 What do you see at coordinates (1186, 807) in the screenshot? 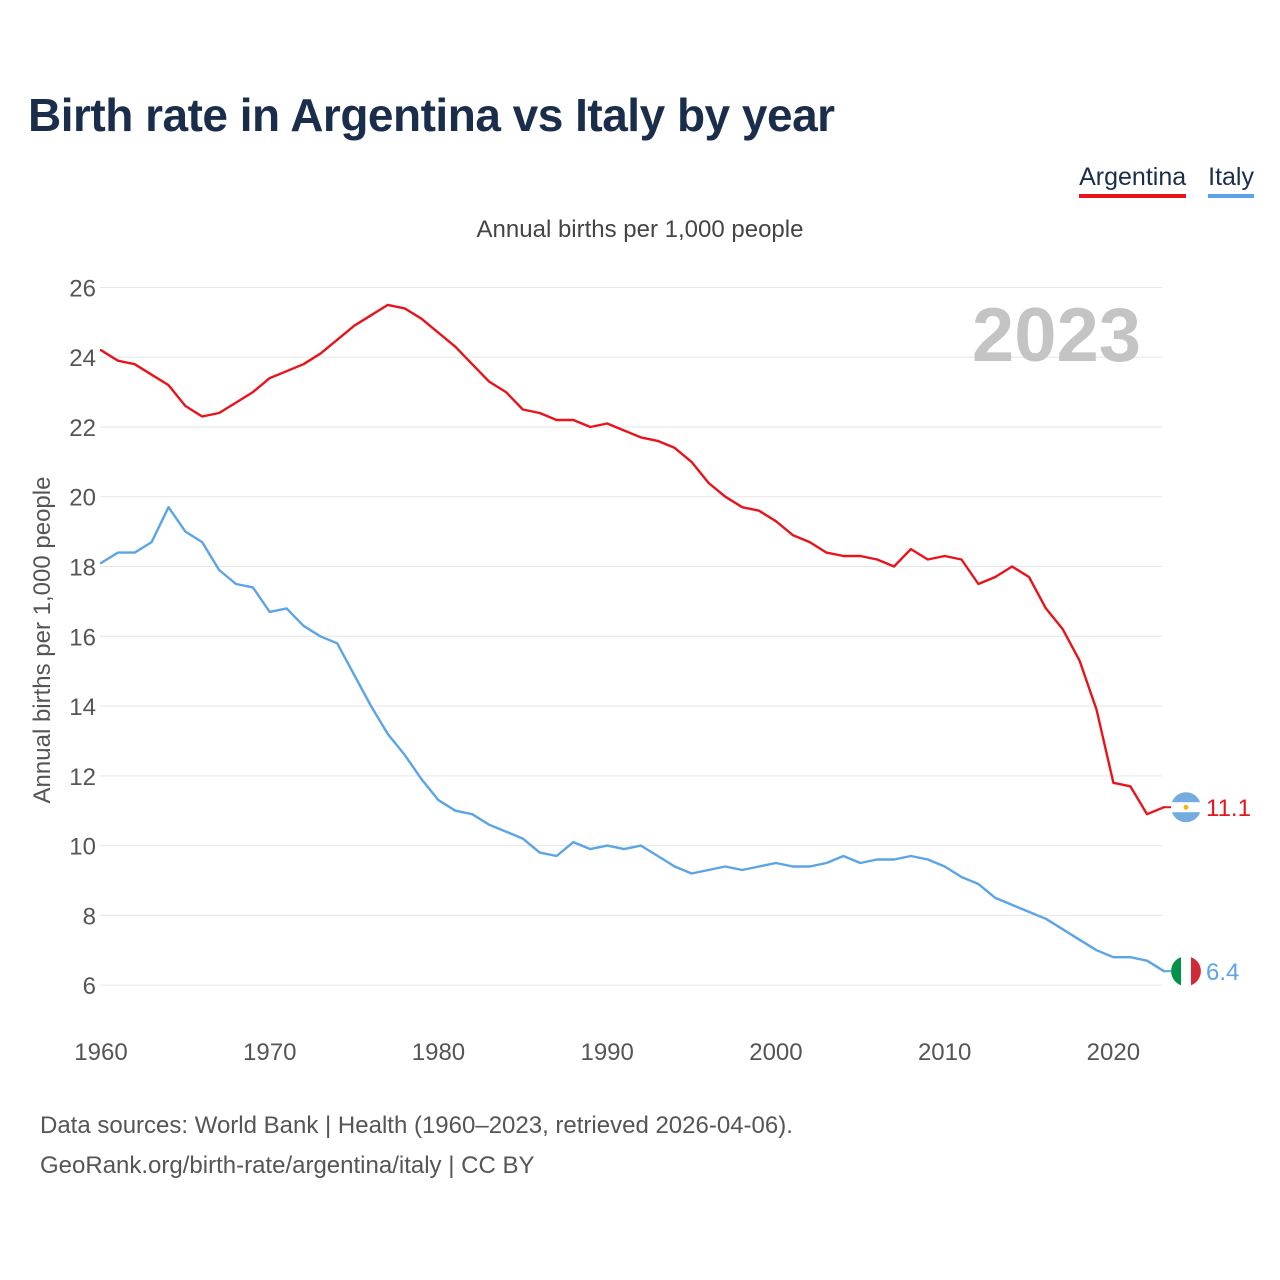
I see `argentina-flag-sun` at bounding box center [1186, 807].